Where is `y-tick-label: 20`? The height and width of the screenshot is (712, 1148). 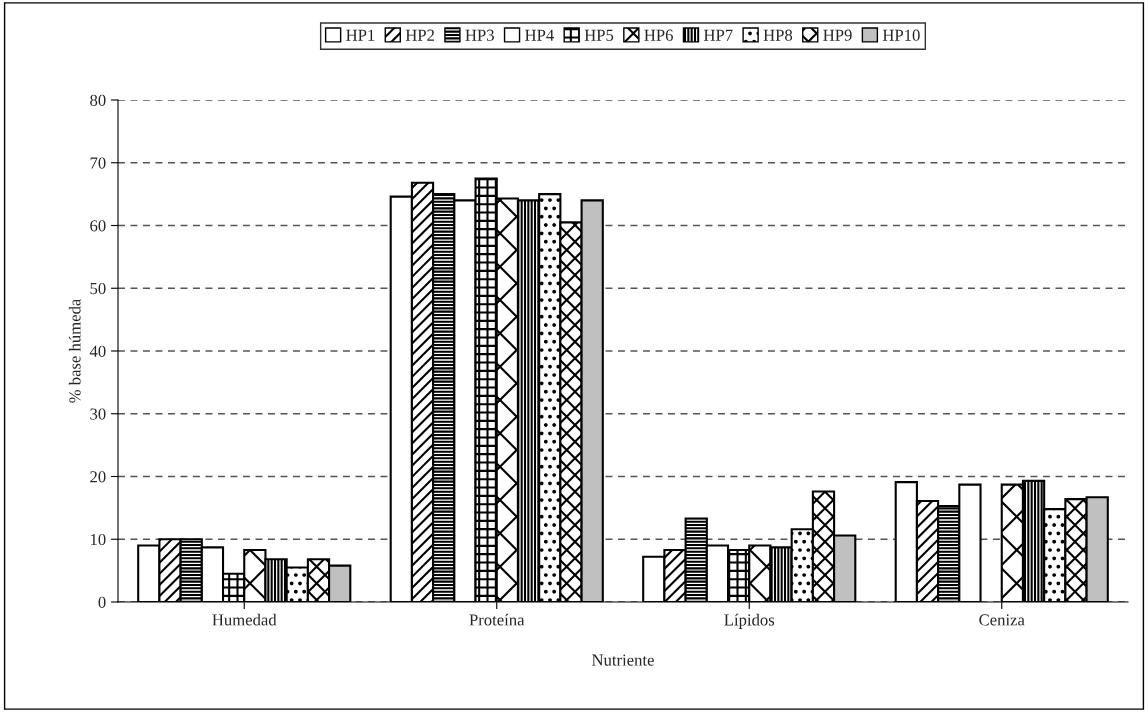
y-tick-label: 20 is located at coordinates (98, 477).